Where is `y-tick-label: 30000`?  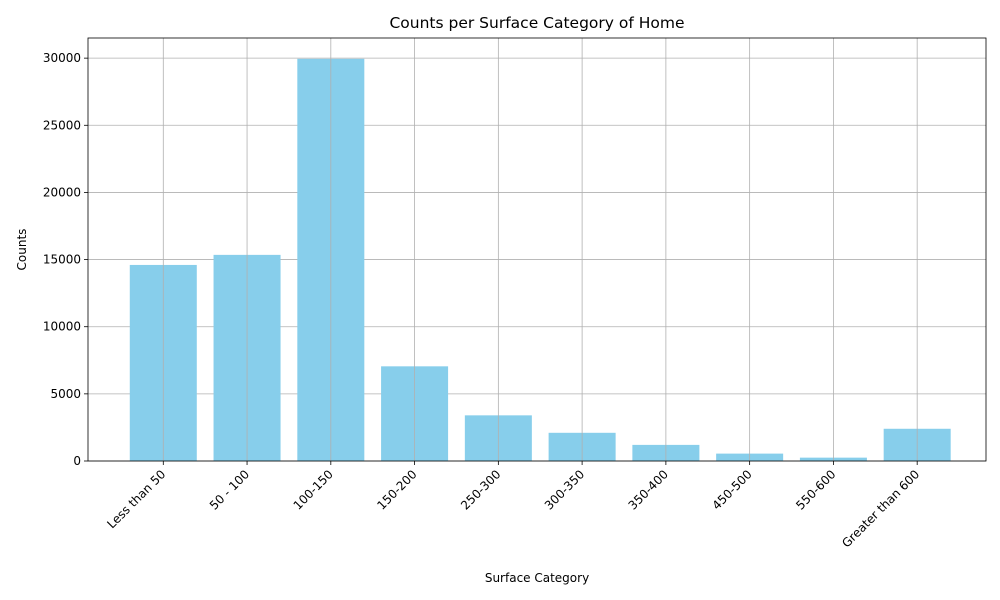
y-tick-label: 30000 is located at coordinates (62, 58).